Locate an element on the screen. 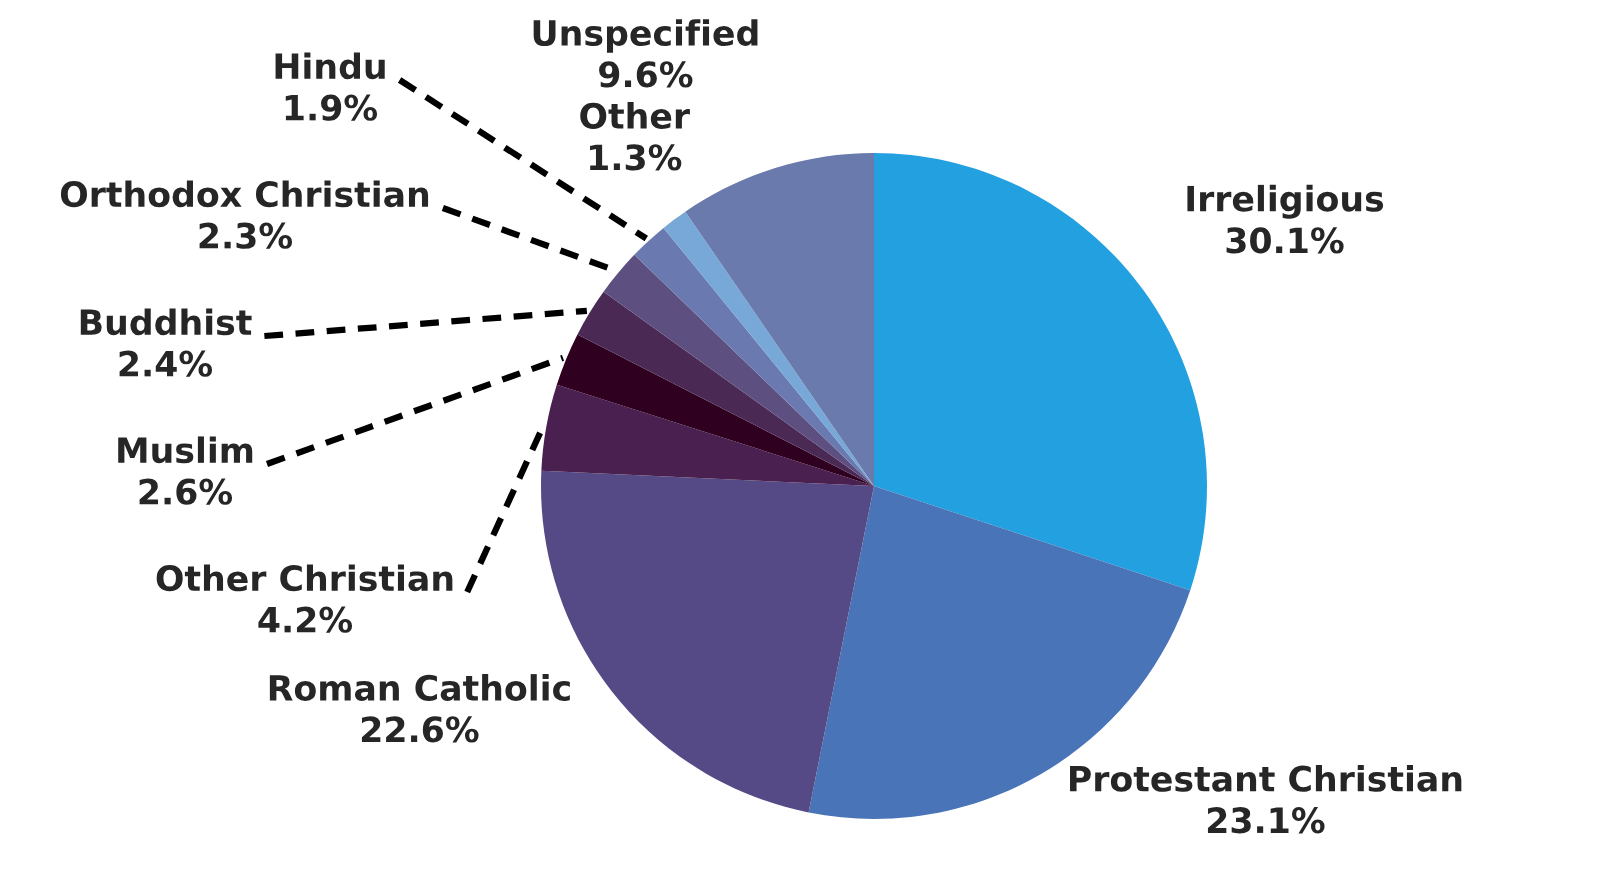  slice-label: Irreligious is located at coordinates (1285, 201).